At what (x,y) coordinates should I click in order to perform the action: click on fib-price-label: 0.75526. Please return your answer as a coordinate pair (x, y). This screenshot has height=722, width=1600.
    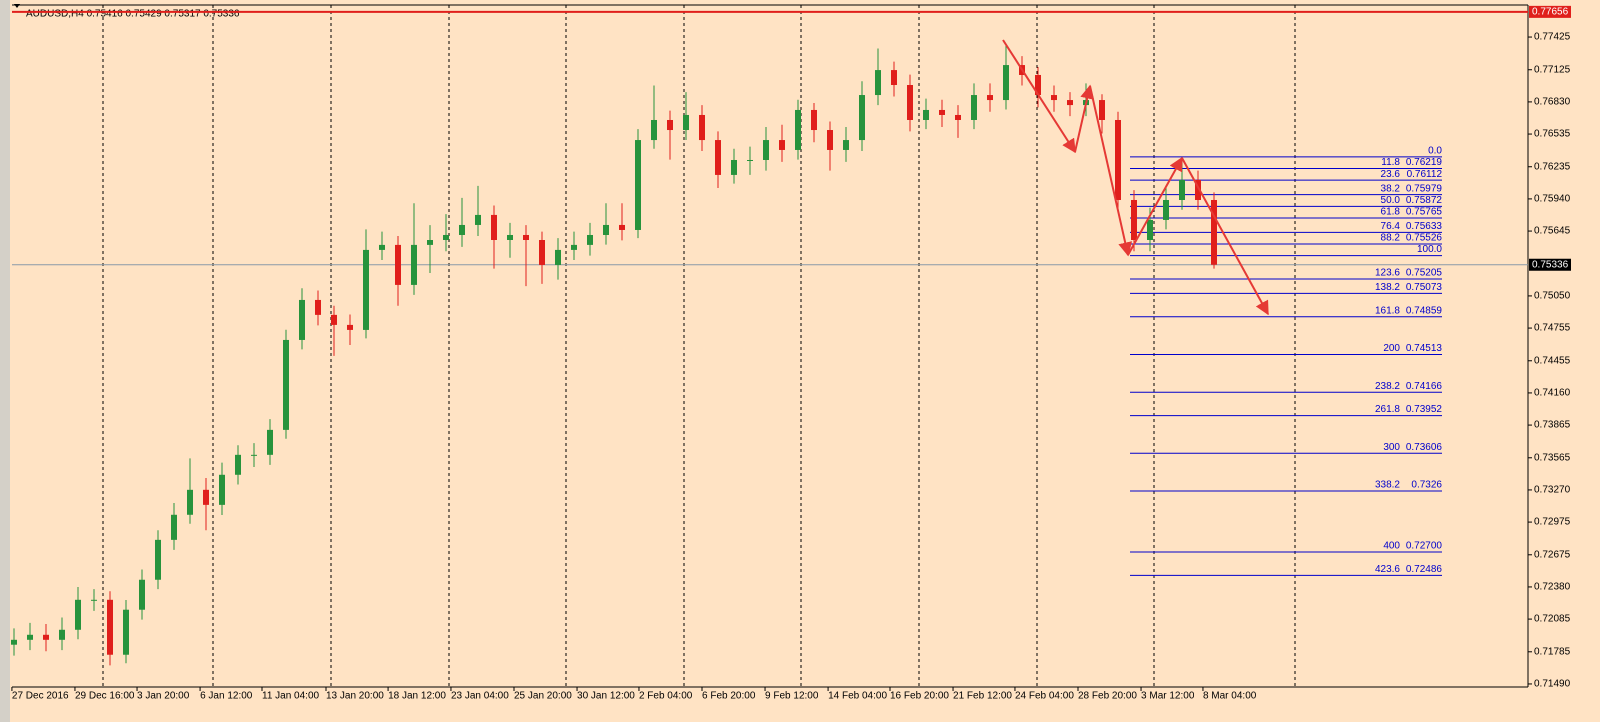
    Looking at the image, I should click on (1424, 238).